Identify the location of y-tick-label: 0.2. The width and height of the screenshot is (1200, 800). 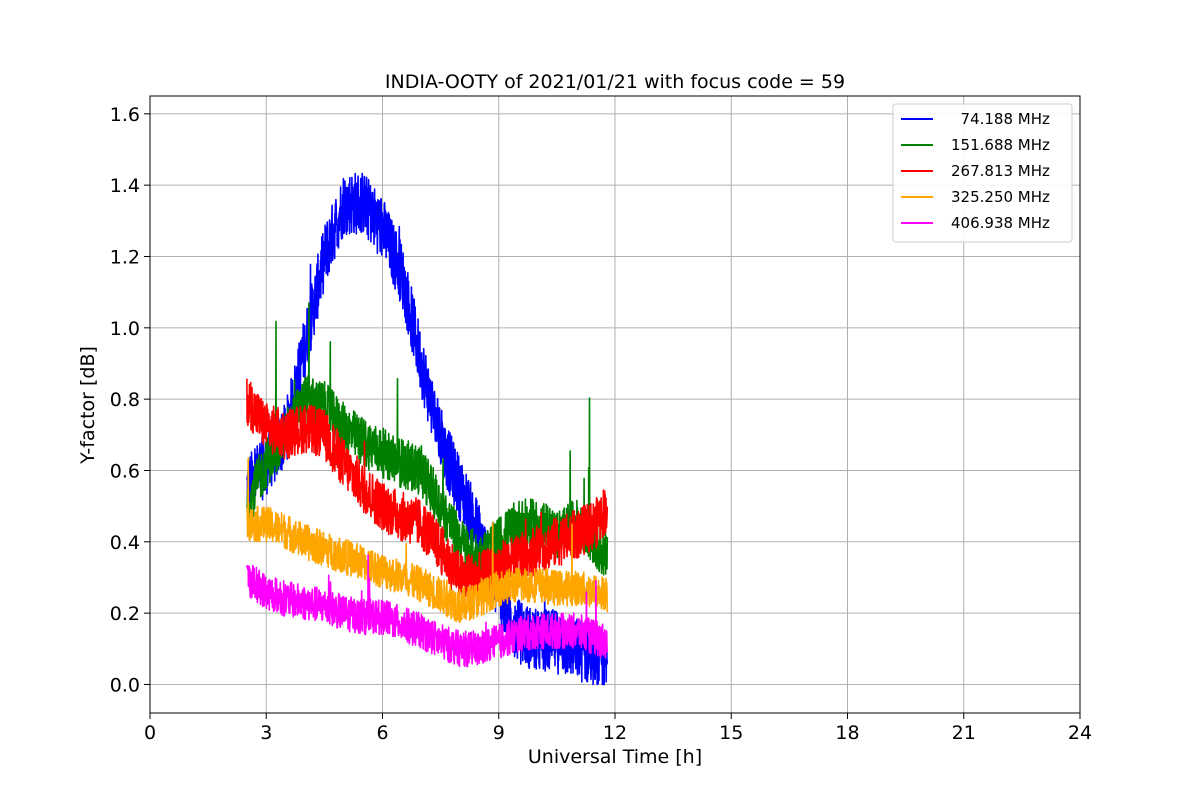
(125, 614).